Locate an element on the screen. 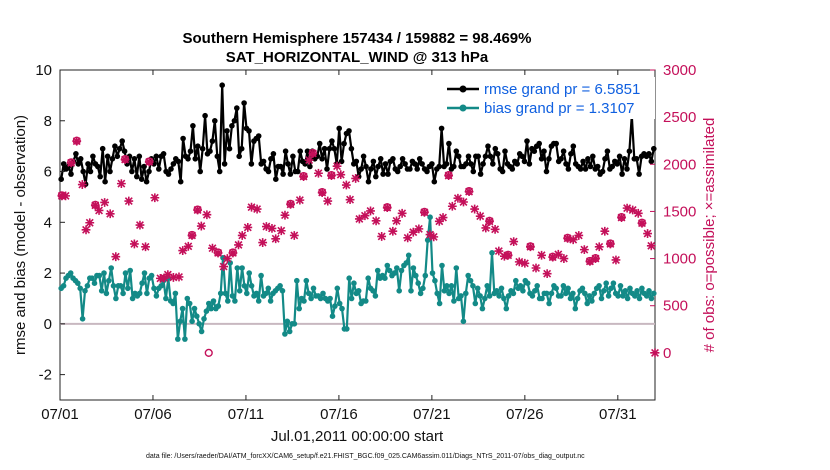 This screenshot has height=470, width=830. y-axis-label-left: rmse and bias (model - observation) is located at coordinates (20, 235).